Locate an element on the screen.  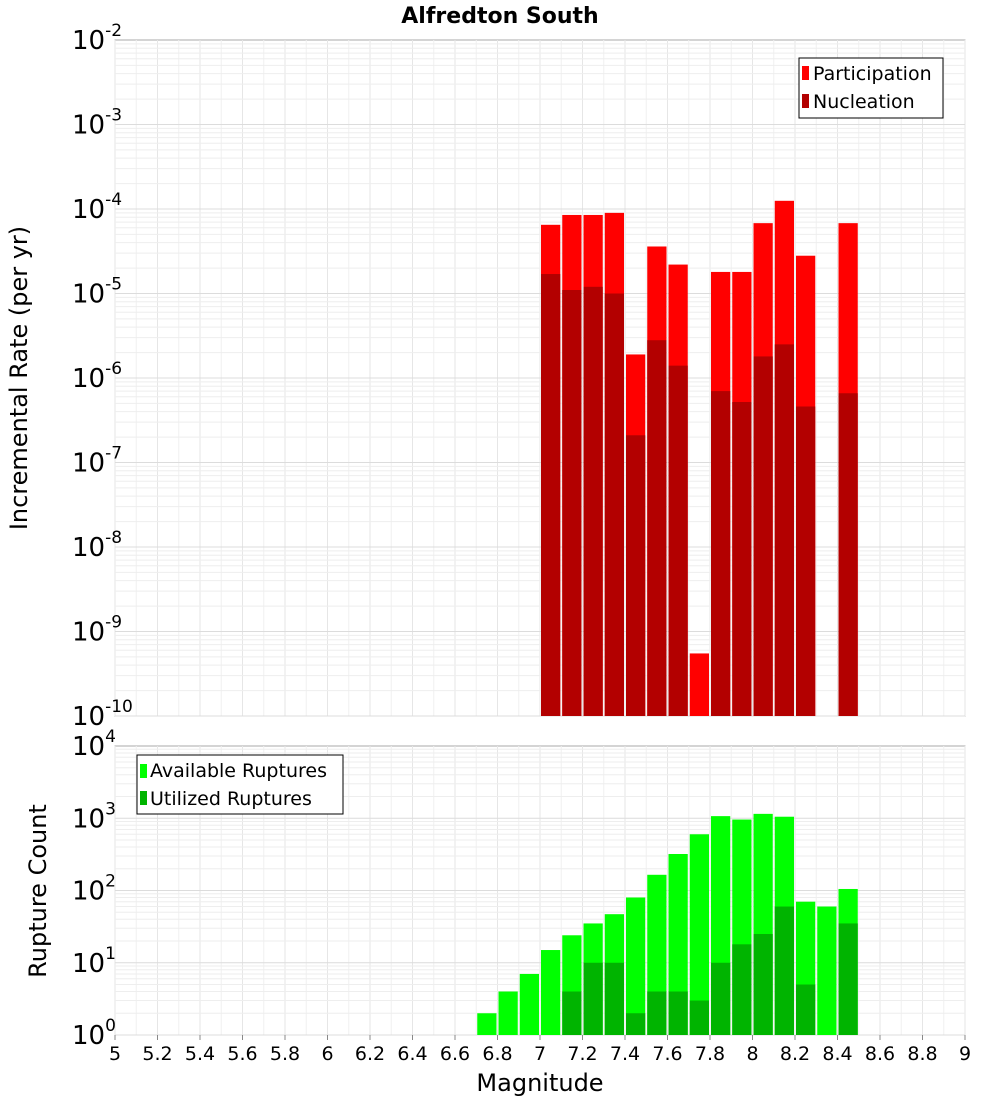
x-tick-label: 8.8 is located at coordinates (922, 1054).